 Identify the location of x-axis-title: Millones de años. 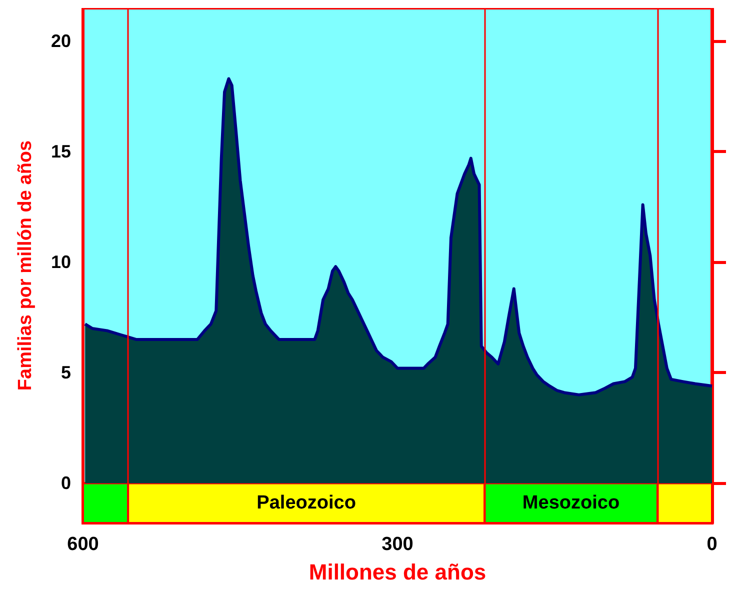
(397, 572).